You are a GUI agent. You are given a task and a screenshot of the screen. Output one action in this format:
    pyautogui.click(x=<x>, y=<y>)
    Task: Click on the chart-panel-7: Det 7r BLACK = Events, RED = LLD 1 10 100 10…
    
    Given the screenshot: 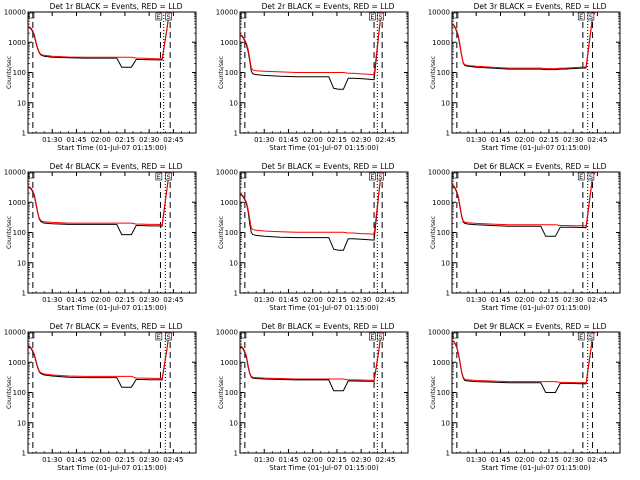 What is the action you would take?
    pyautogui.click(x=100, y=397)
    